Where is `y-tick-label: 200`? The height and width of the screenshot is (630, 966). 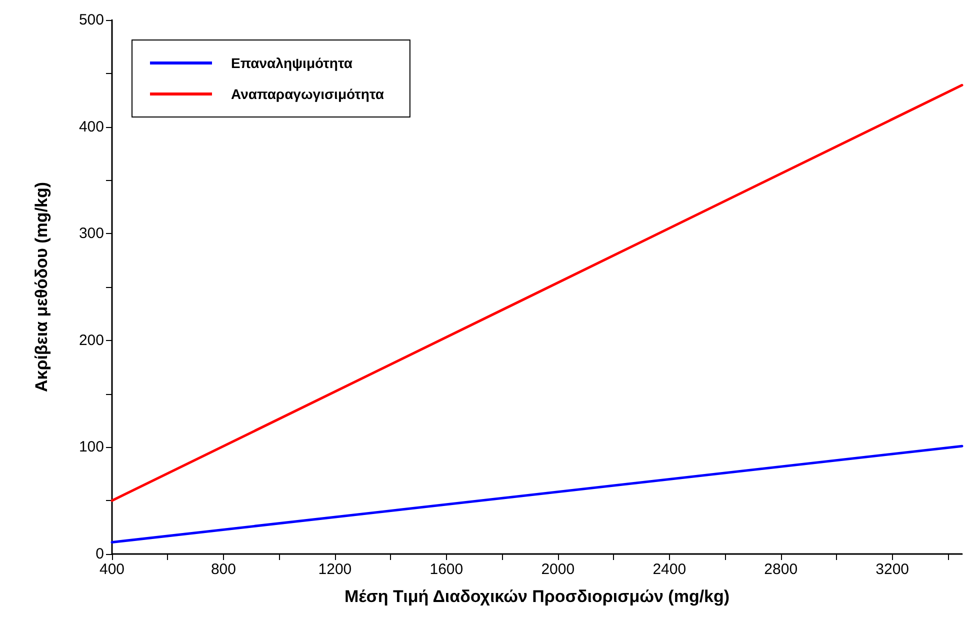 y-tick-label: 200 is located at coordinates (91, 340).